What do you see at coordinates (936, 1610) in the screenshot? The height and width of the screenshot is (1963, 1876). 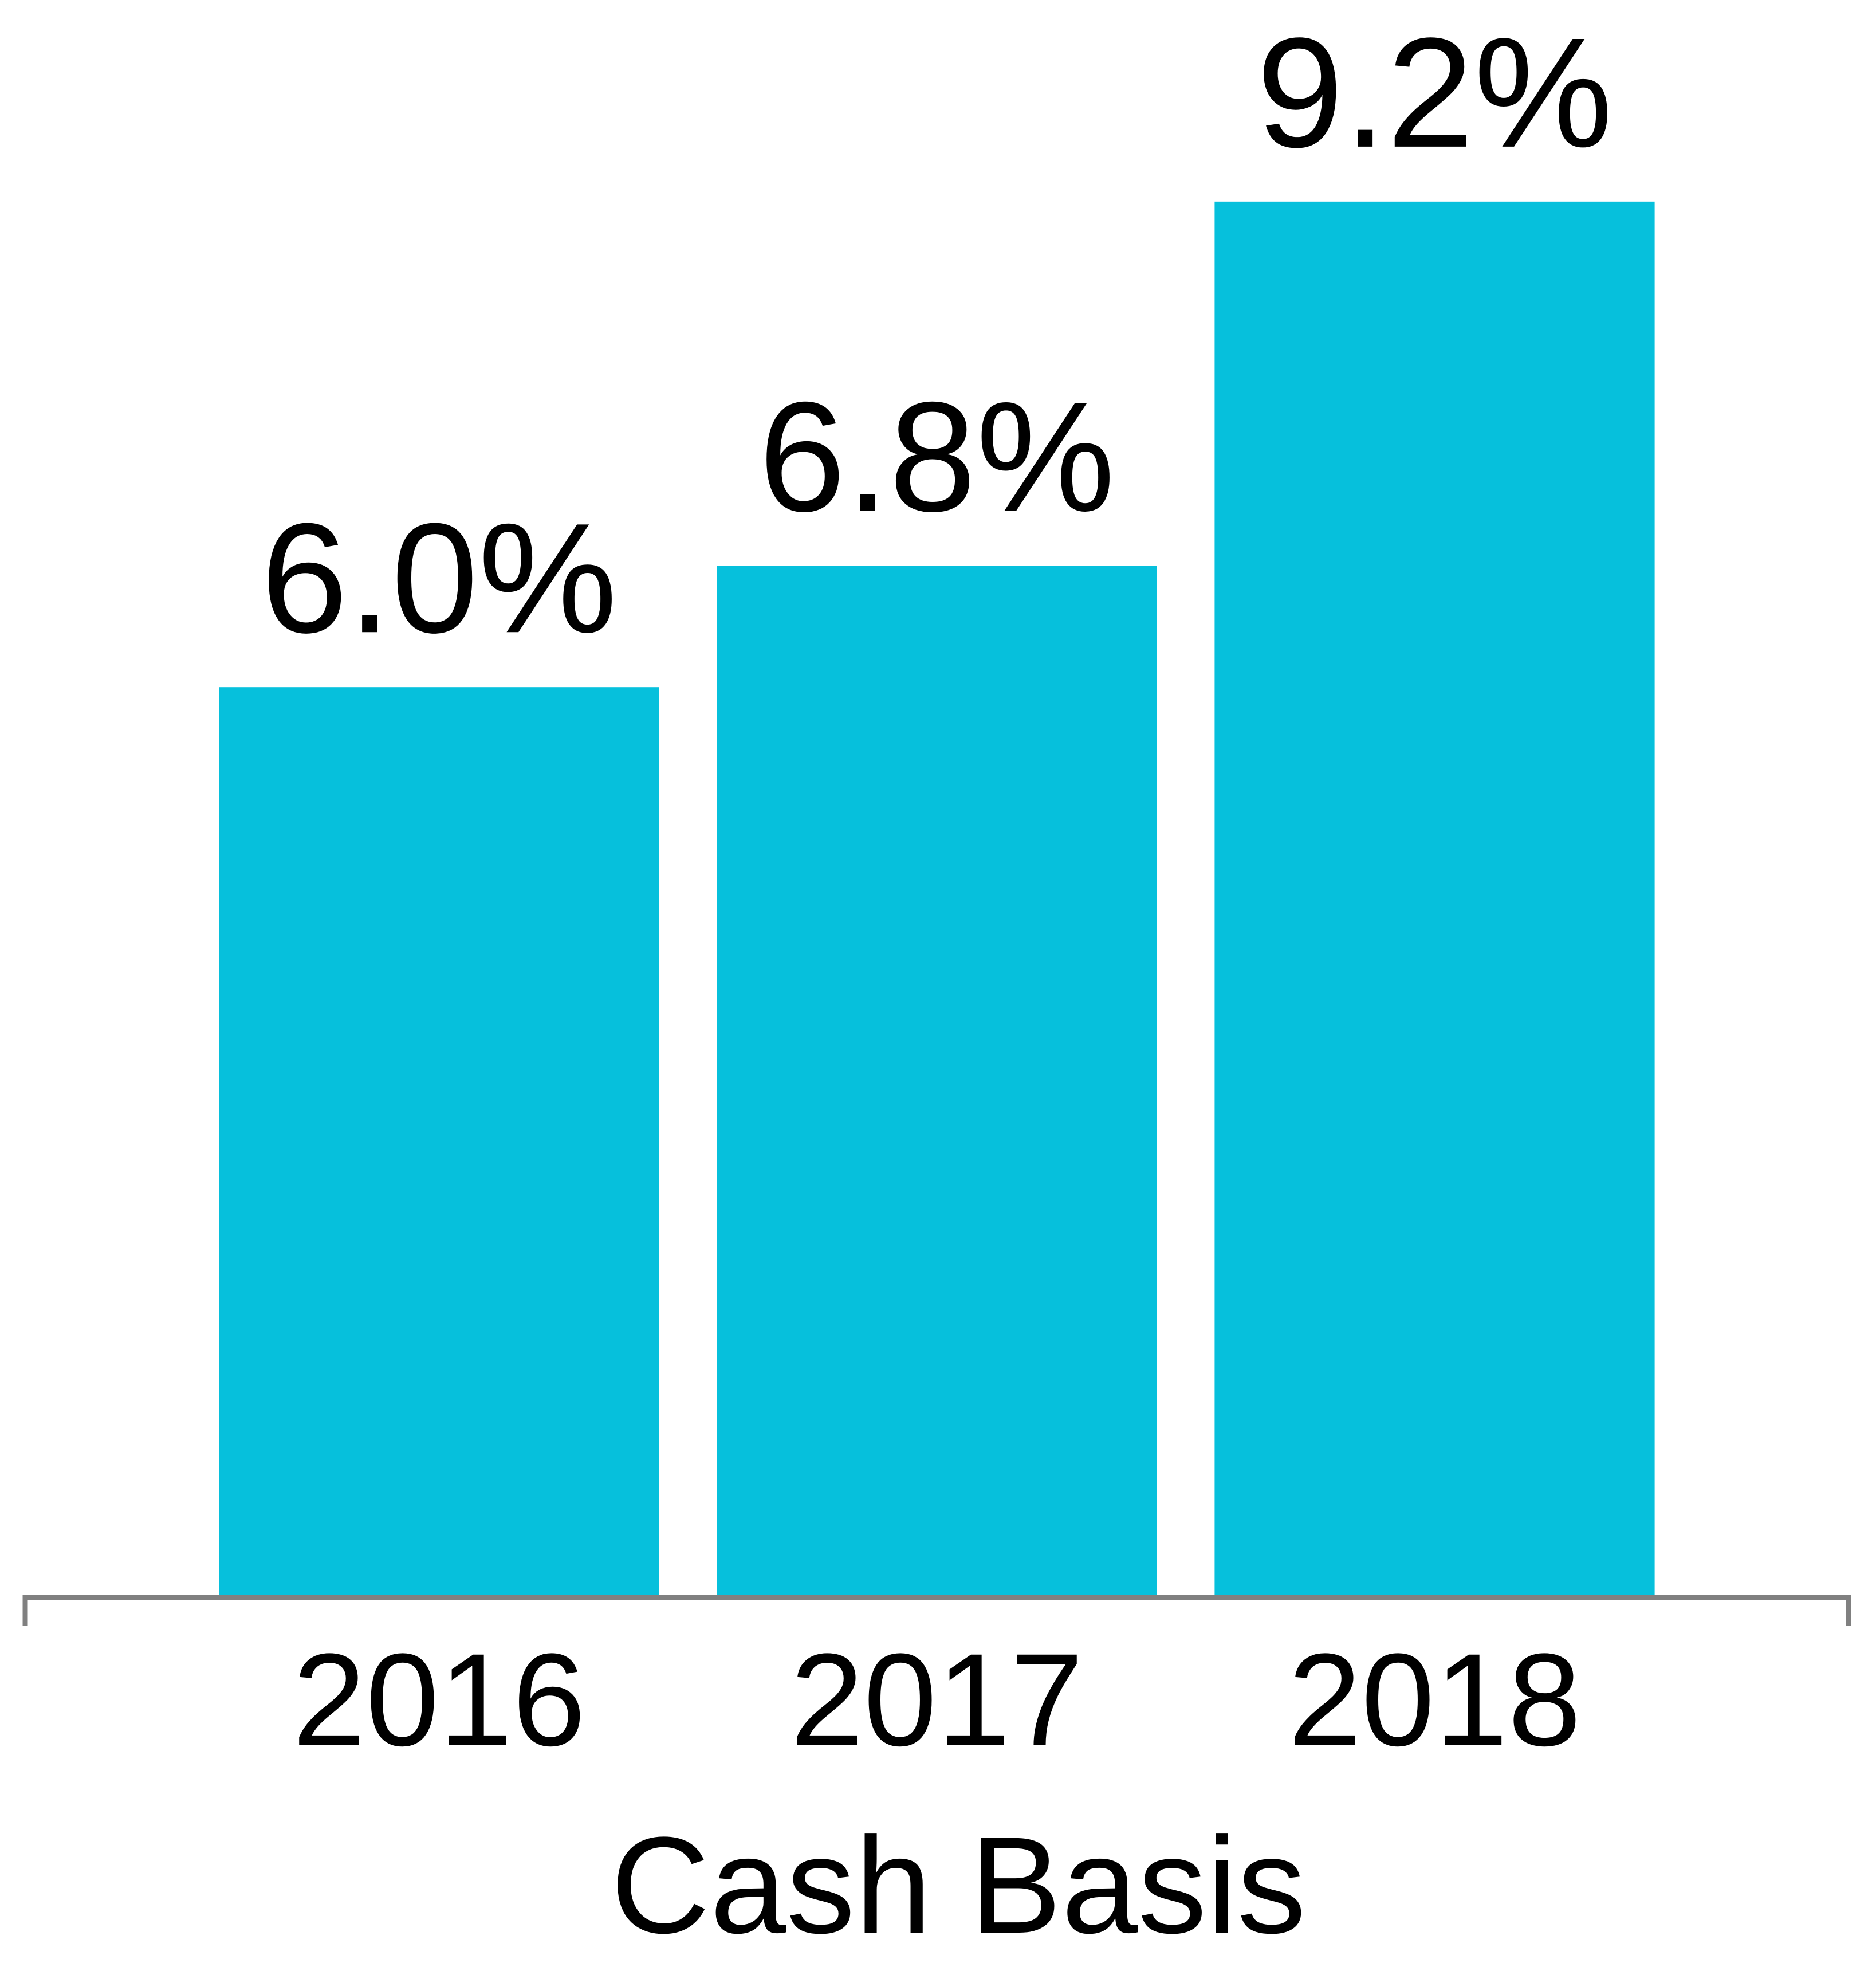 I see `x-axis` at bounding box center [936, 1610].